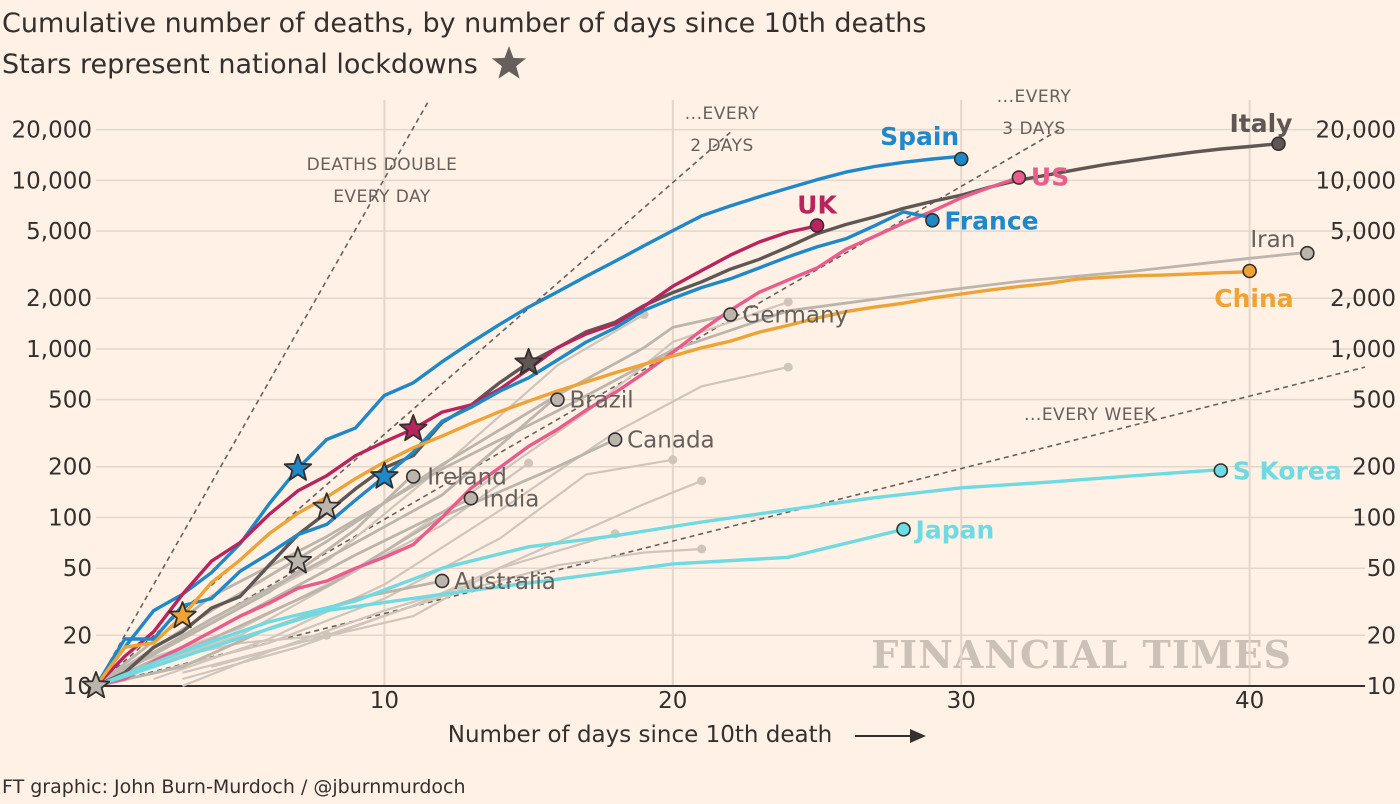 Image resolution: width=1400 pixels, height=804 pixels. What do you see at coordinates (511, 499) in the screenshot?
I see `series-label-india: India` at bounding box center [511, 499].